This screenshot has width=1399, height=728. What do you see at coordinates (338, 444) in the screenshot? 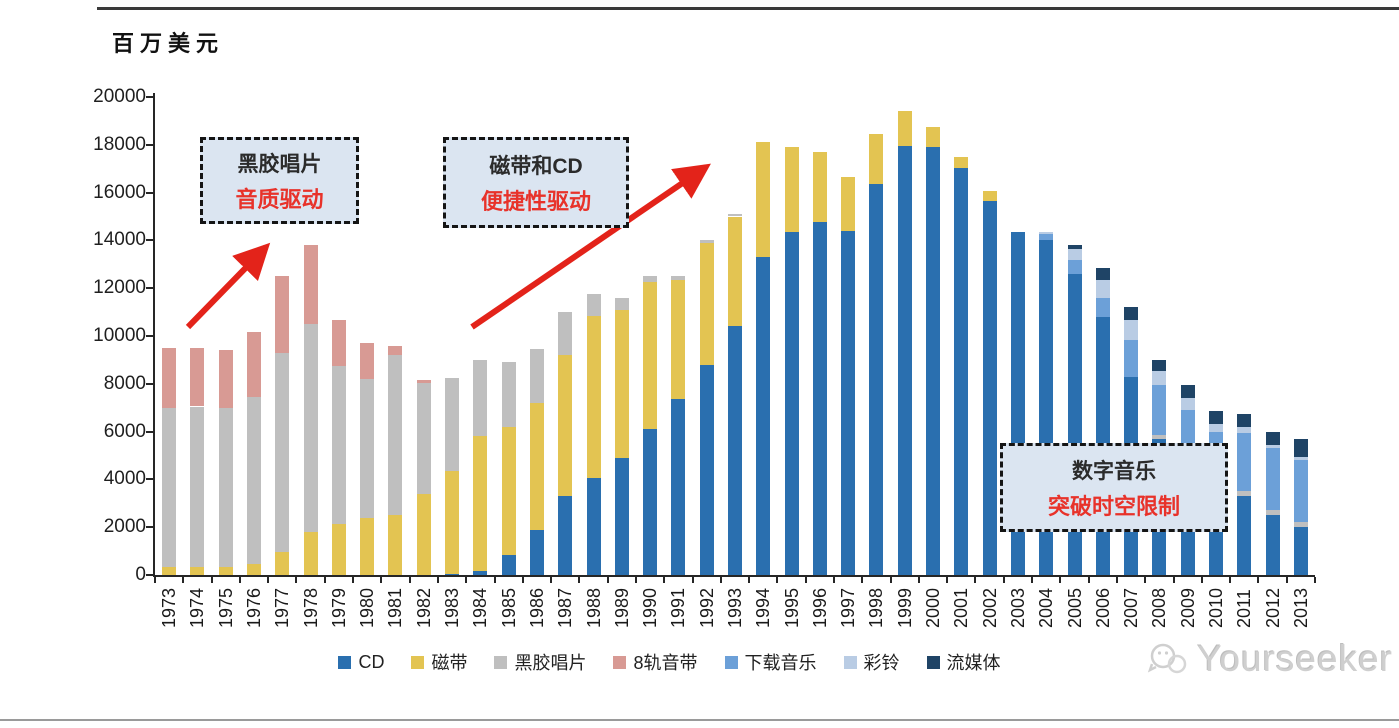
I see `bar-segment-vinyl-1979` at bounding box center [338, 444].